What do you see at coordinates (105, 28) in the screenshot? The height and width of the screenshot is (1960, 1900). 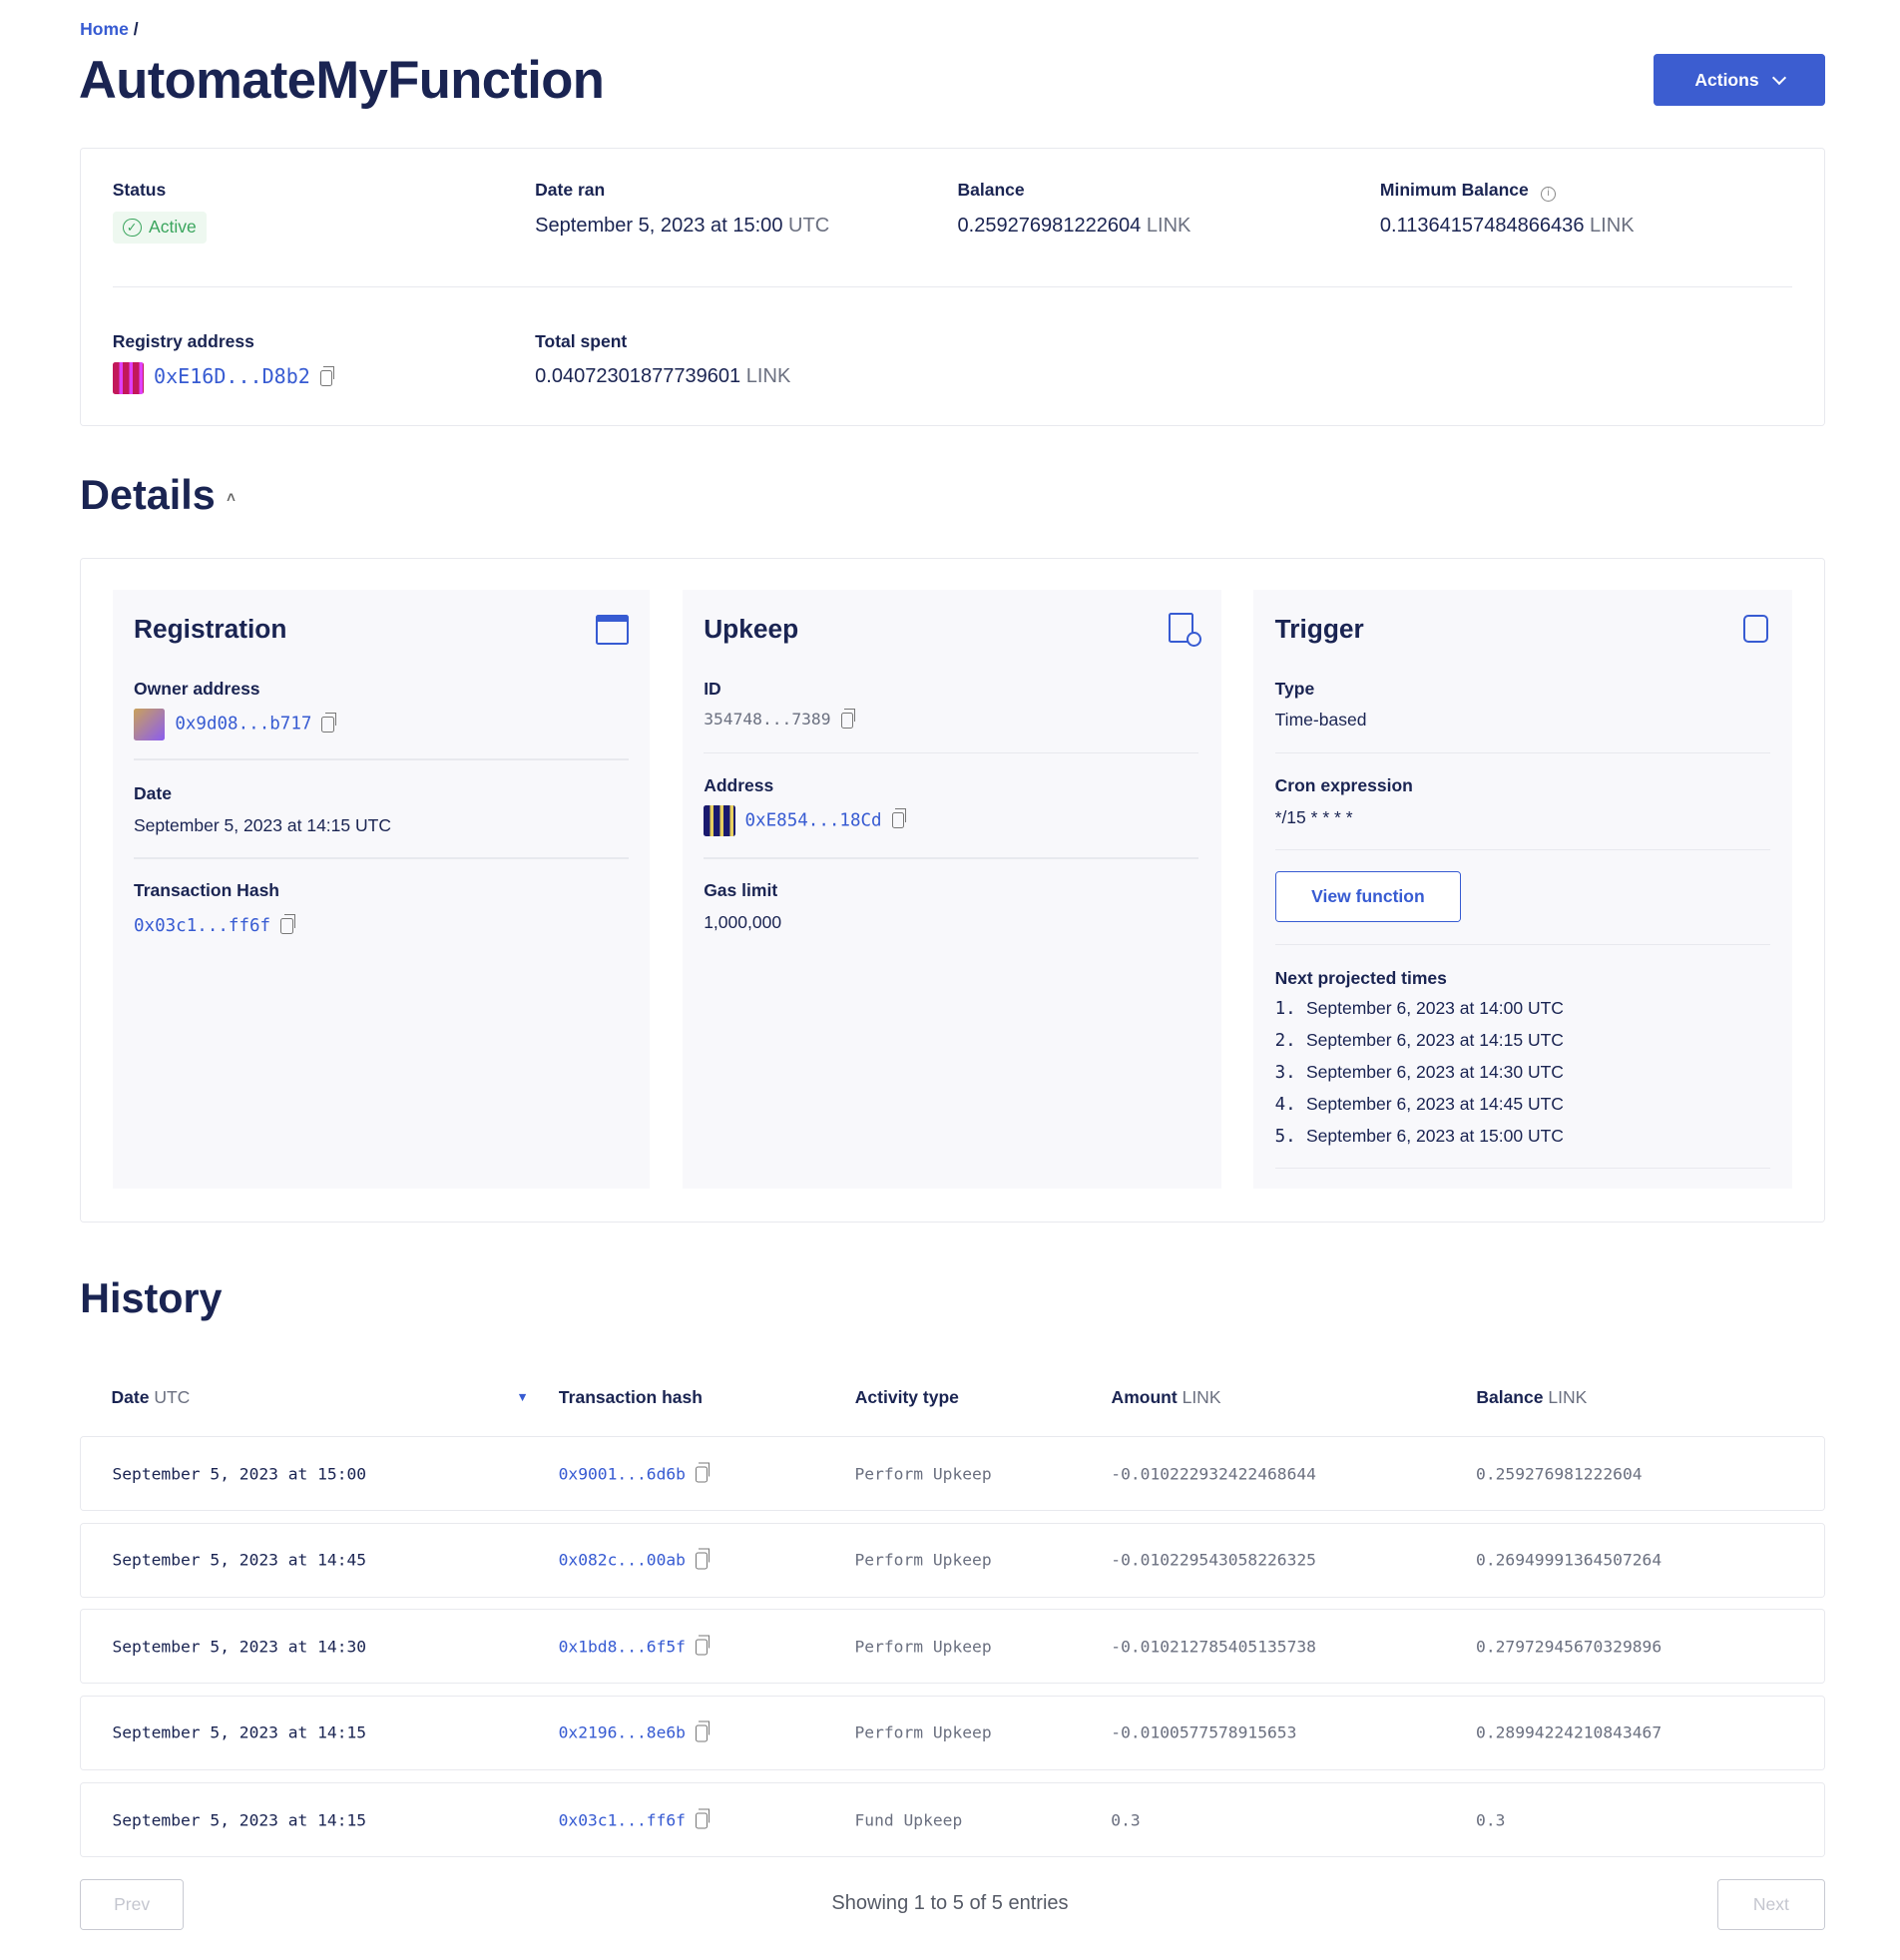 I see `breadcrumb-home-link: Home` at bounding box center [105, 28].